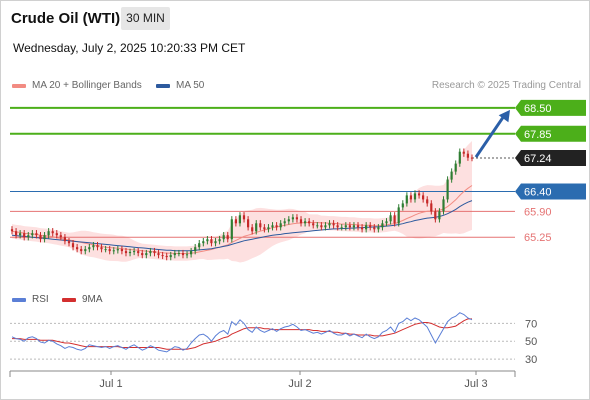  What do you see at coordinates (19, 85) in the screenshot?
I see `legend-ma-bb-swatch` at bounding box center [19, 85].